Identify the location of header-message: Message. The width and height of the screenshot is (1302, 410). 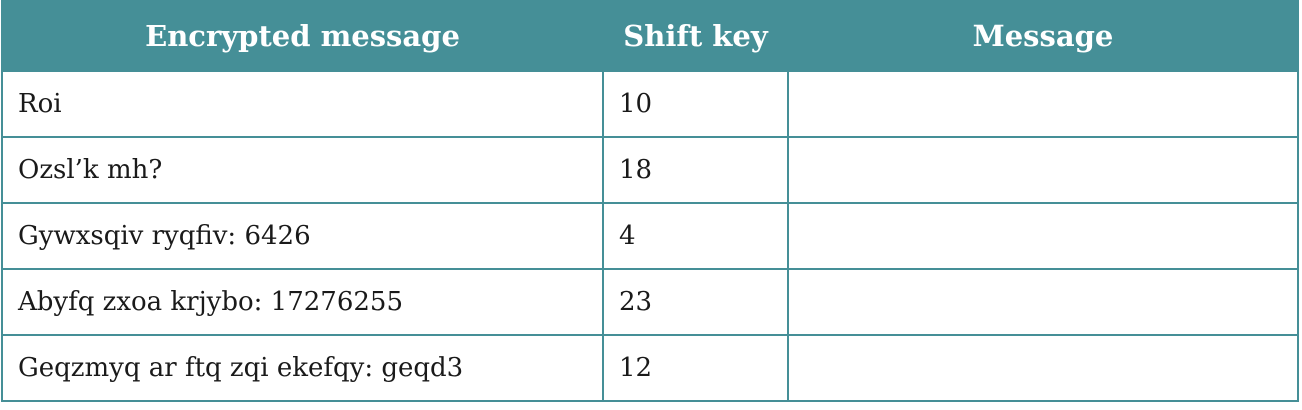
(1043, 36).